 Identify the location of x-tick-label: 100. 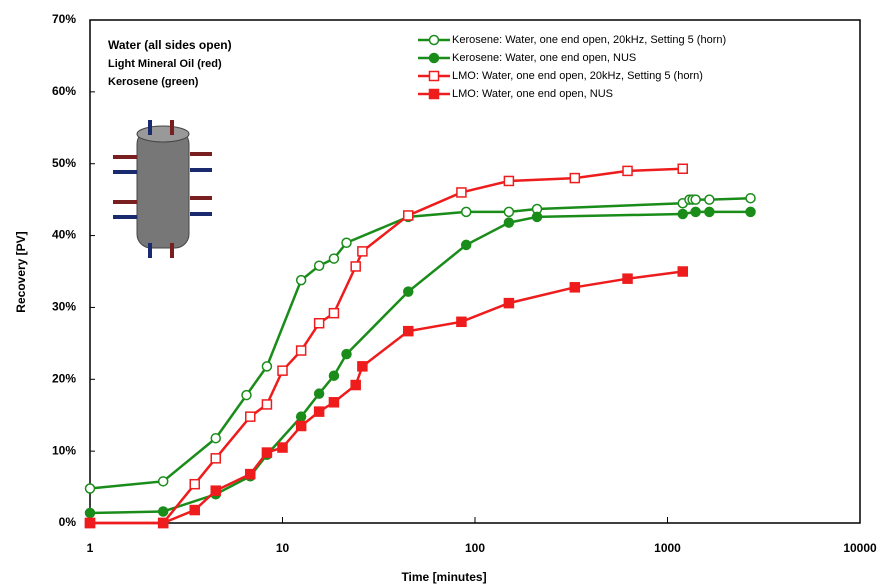
(475, 548).